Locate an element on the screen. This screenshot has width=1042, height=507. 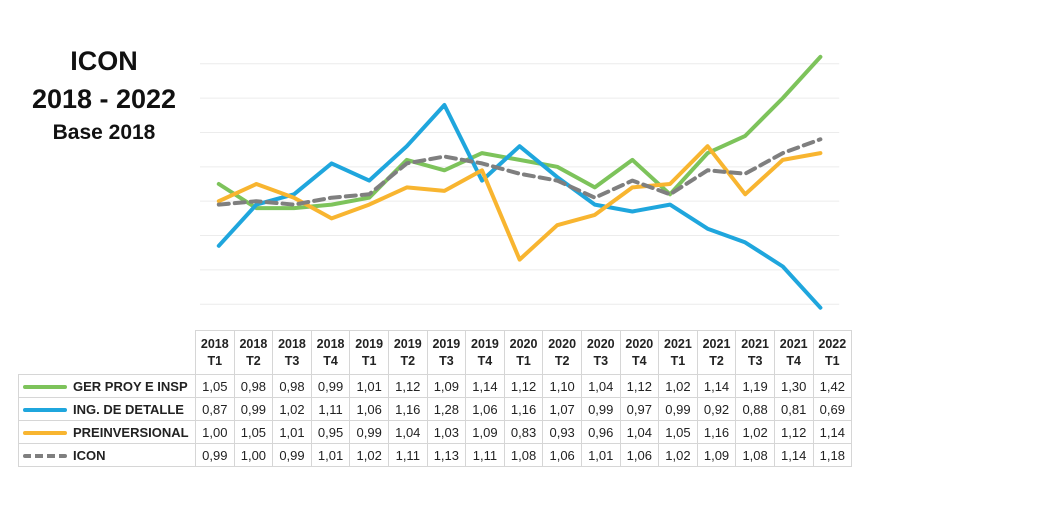
column-header: 2018 T4 is located at coordinates (330, 352).